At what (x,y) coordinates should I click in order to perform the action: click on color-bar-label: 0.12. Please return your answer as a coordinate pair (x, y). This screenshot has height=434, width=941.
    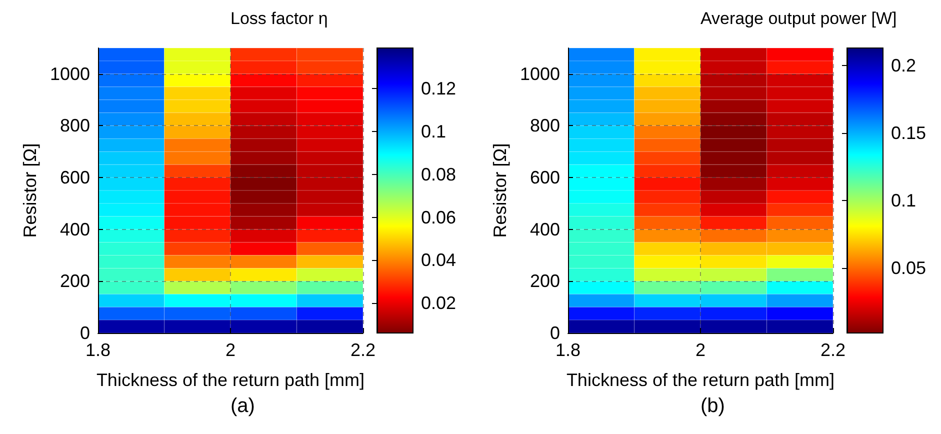
    Looking at the image, I should click on (438, 88).